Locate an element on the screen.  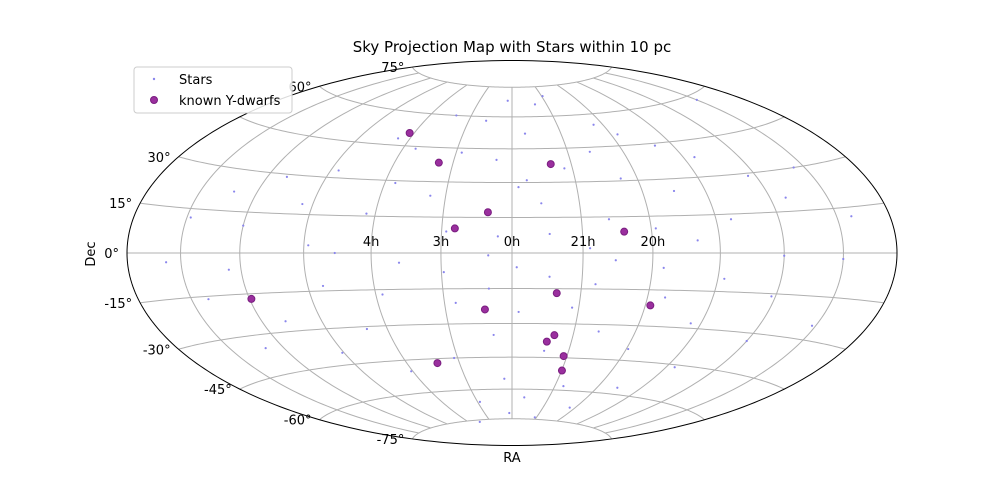
dec-tick-label: -15° is located at coordinates (118, 304).